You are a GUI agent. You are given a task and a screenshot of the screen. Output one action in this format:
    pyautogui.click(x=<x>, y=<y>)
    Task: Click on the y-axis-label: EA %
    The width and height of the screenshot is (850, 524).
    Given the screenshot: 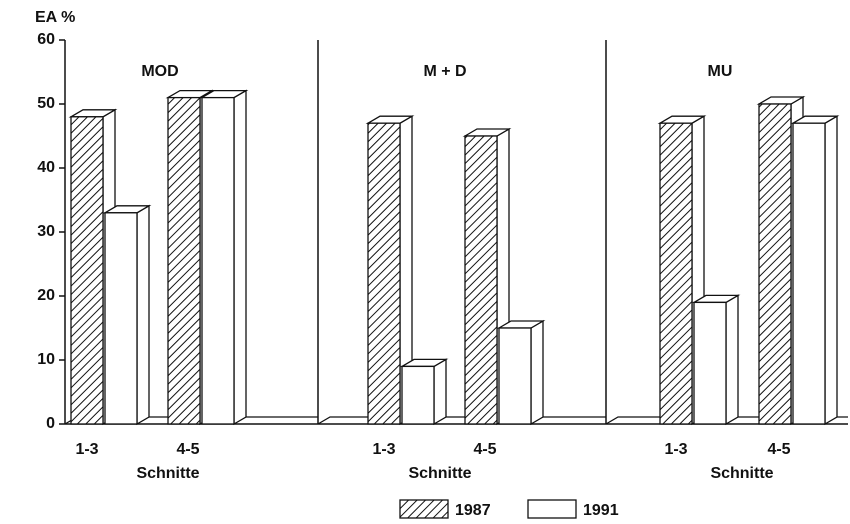 What is the action you would take?
    pyautogui.click(x=55, y=17)
    